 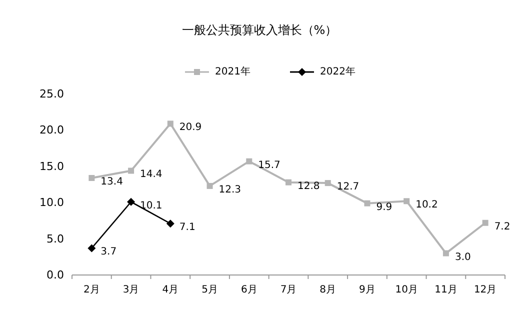 I want to click on x-tick-label: 3月, so click(x=131, y=290).